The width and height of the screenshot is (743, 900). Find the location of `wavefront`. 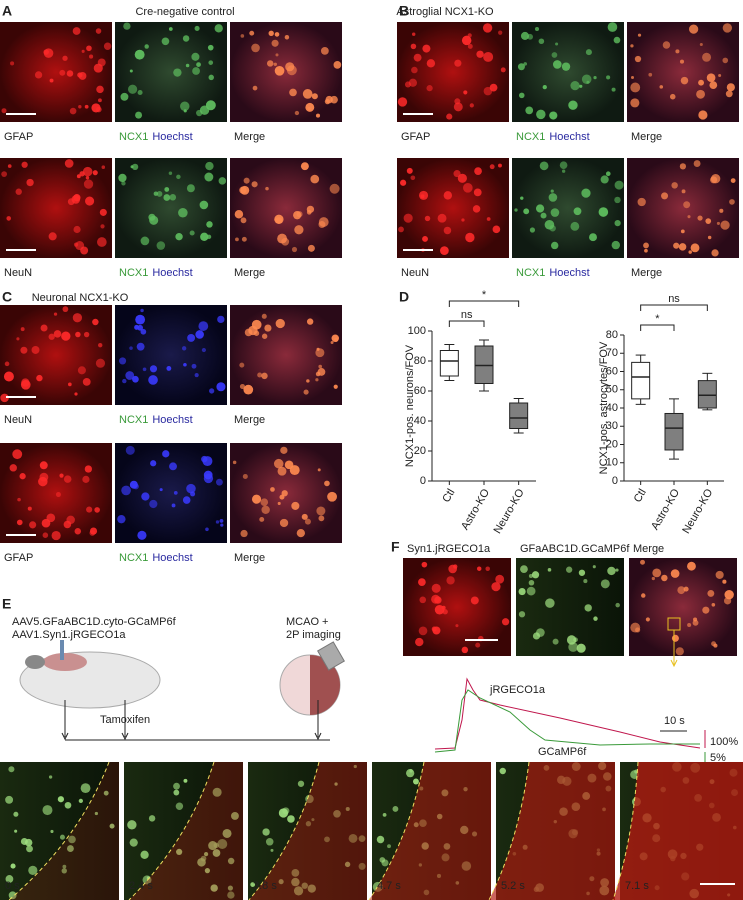

wavefront is located at coordinates (625, 830).